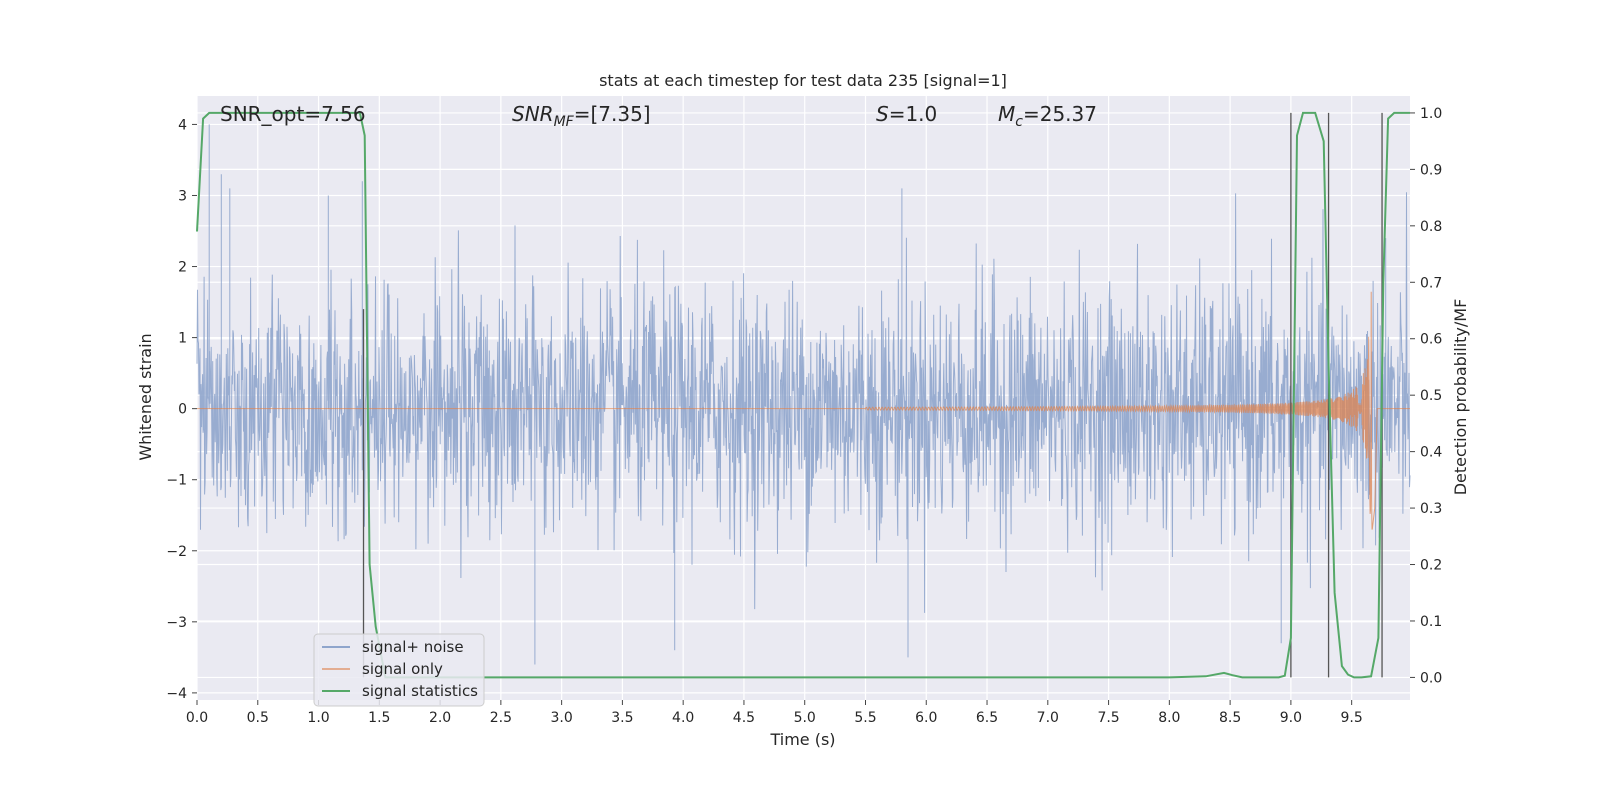 This screenshot has width=1600, height=800. Describe the element at coordinates (564, 122) in the screenshot. I see `annotation-snr-mf-sub: MF` at that location.